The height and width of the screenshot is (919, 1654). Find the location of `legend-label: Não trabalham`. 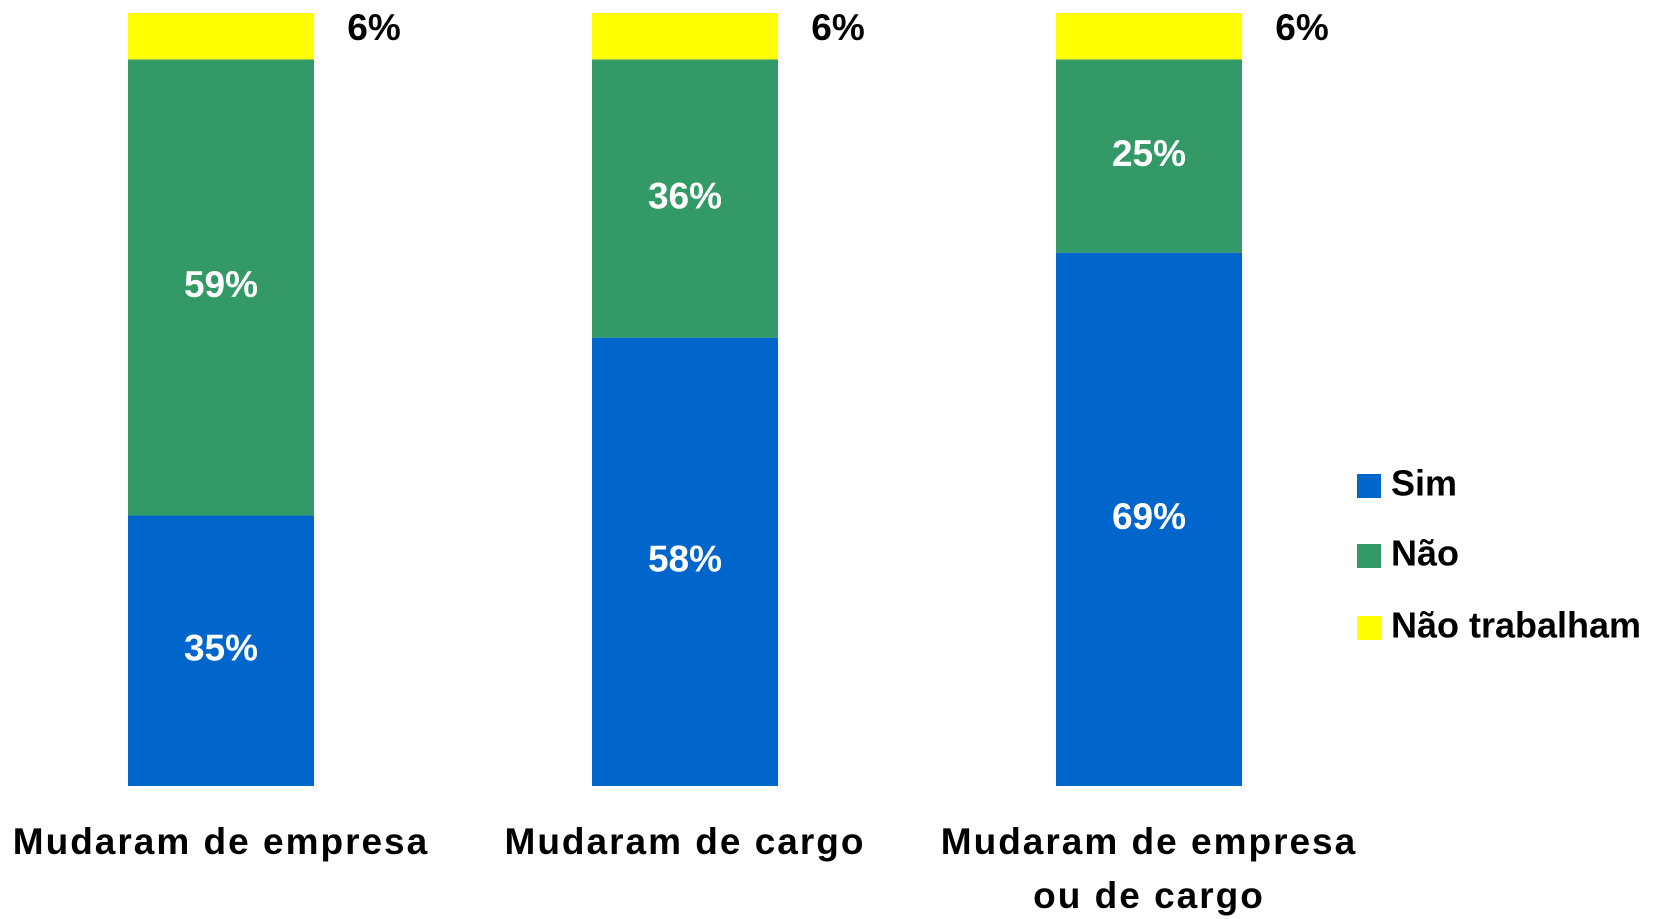

legend-label: Não trabalham is located at coordinates (1516, 625).